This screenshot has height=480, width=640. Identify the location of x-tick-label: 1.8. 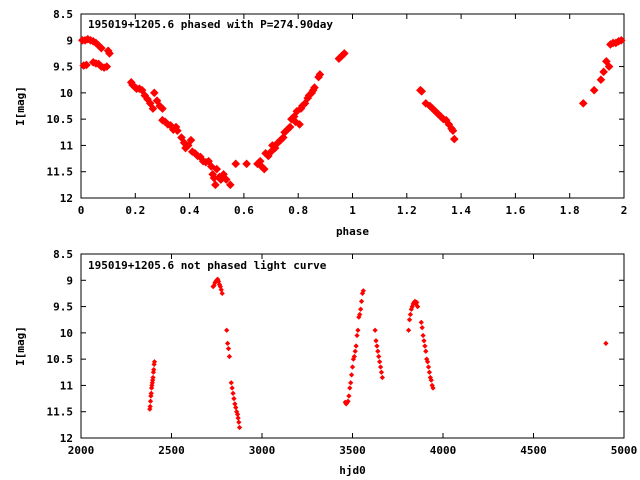
(570, 210).